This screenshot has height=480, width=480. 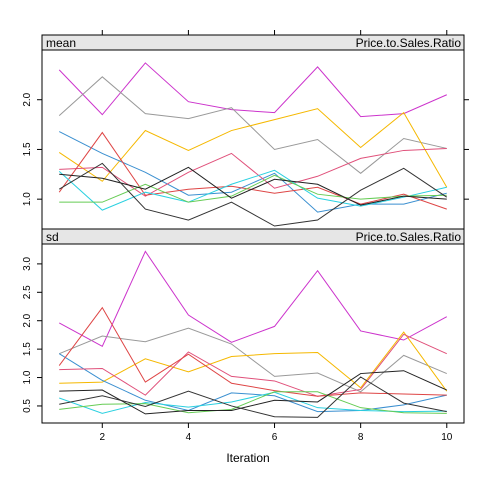 I want to click on x-tick-label: 10, so click(x=447, y=437).